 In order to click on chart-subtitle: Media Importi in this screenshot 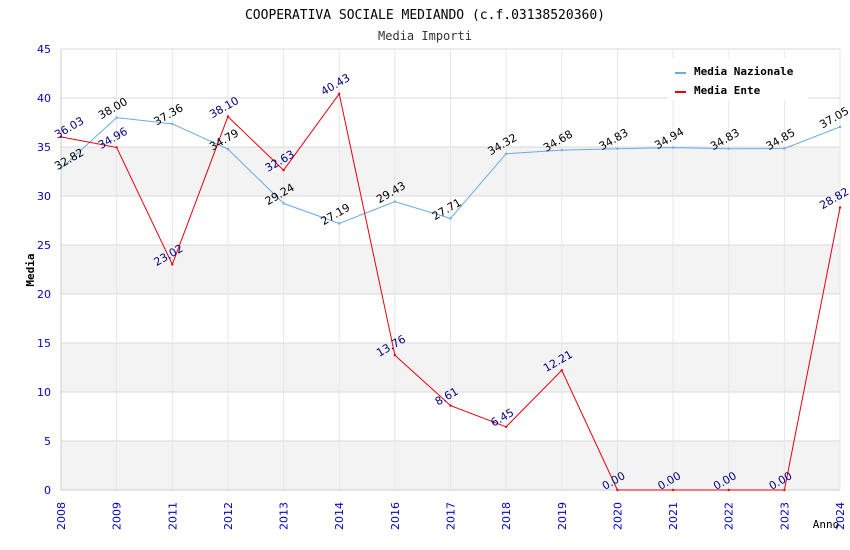, I will do `click(425, 36)`.